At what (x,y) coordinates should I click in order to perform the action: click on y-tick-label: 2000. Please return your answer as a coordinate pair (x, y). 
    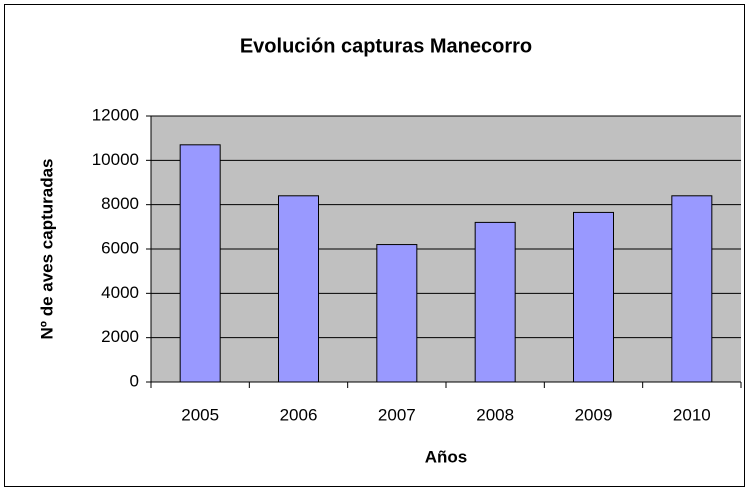
    Looking at the image, I should click on (120, 336).